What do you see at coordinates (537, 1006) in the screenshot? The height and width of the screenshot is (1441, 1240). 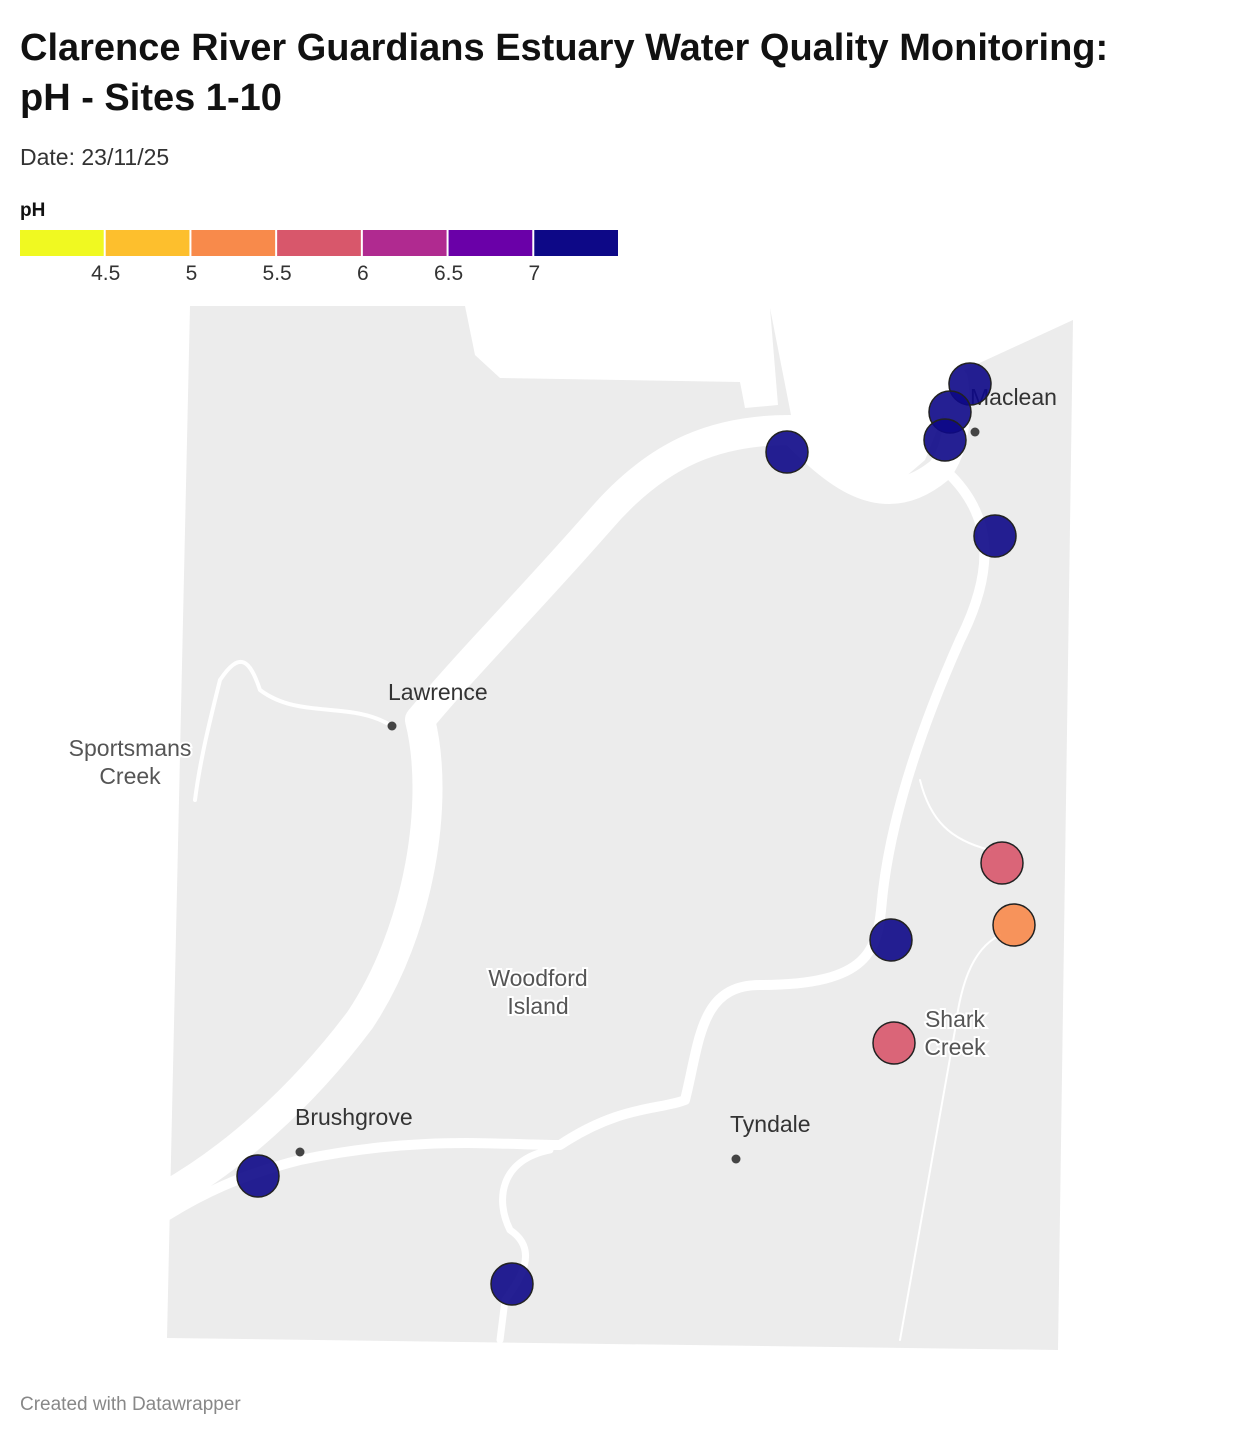 I see `place-label: Island` at bounding box center [537, 1006].